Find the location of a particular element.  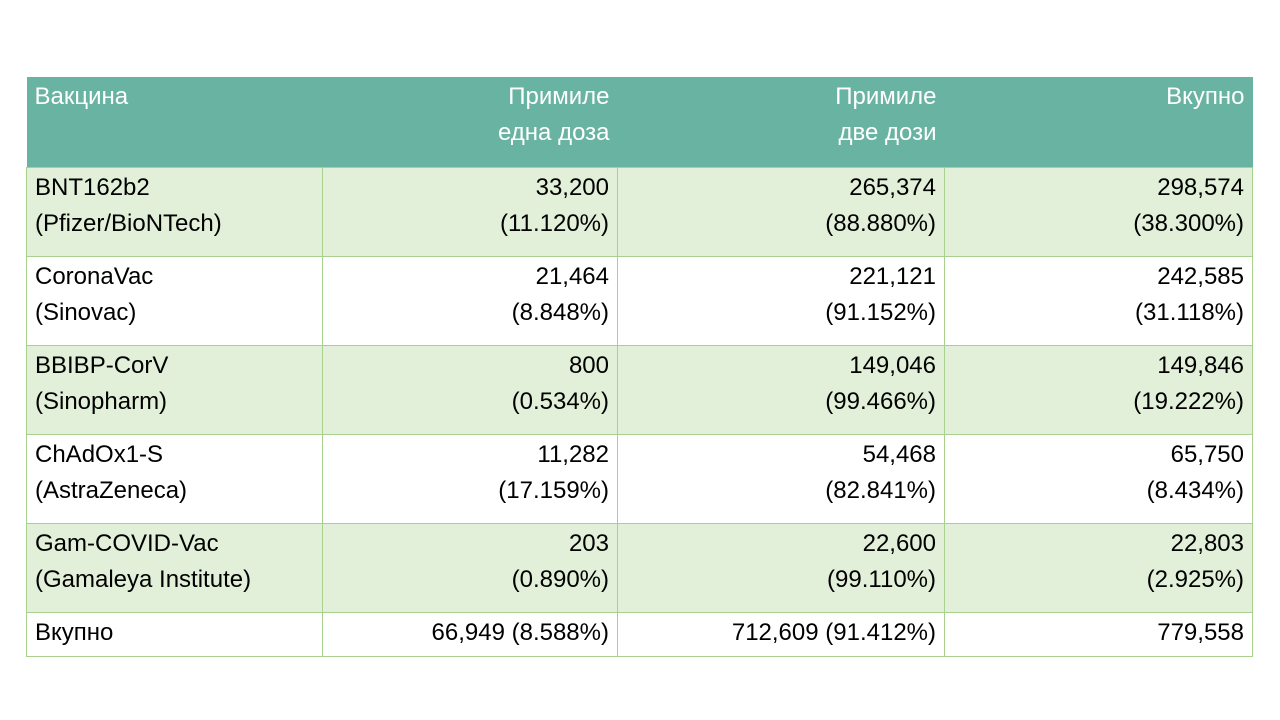

one-dose-value: 203 is located at coordinates (588, 543).